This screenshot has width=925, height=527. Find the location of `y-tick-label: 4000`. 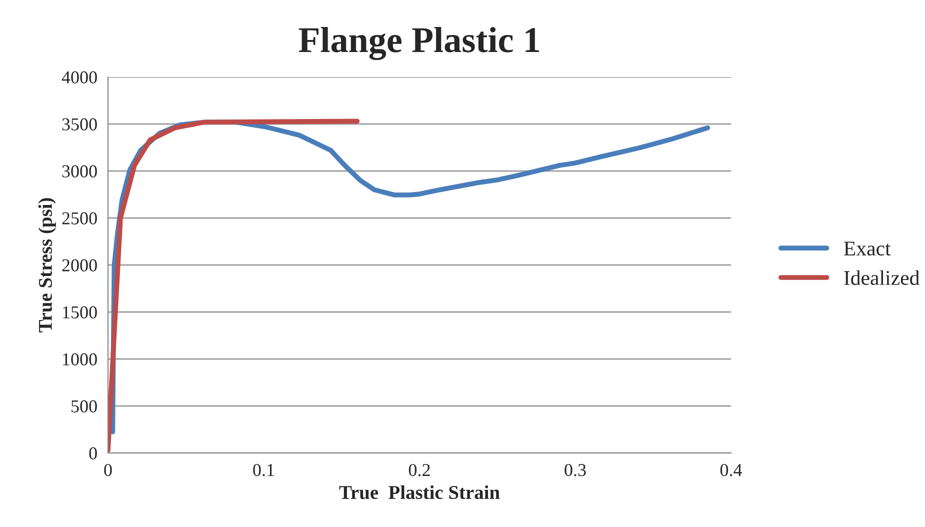

y-tick-label: 4000 is located at coordinates (79, 77).